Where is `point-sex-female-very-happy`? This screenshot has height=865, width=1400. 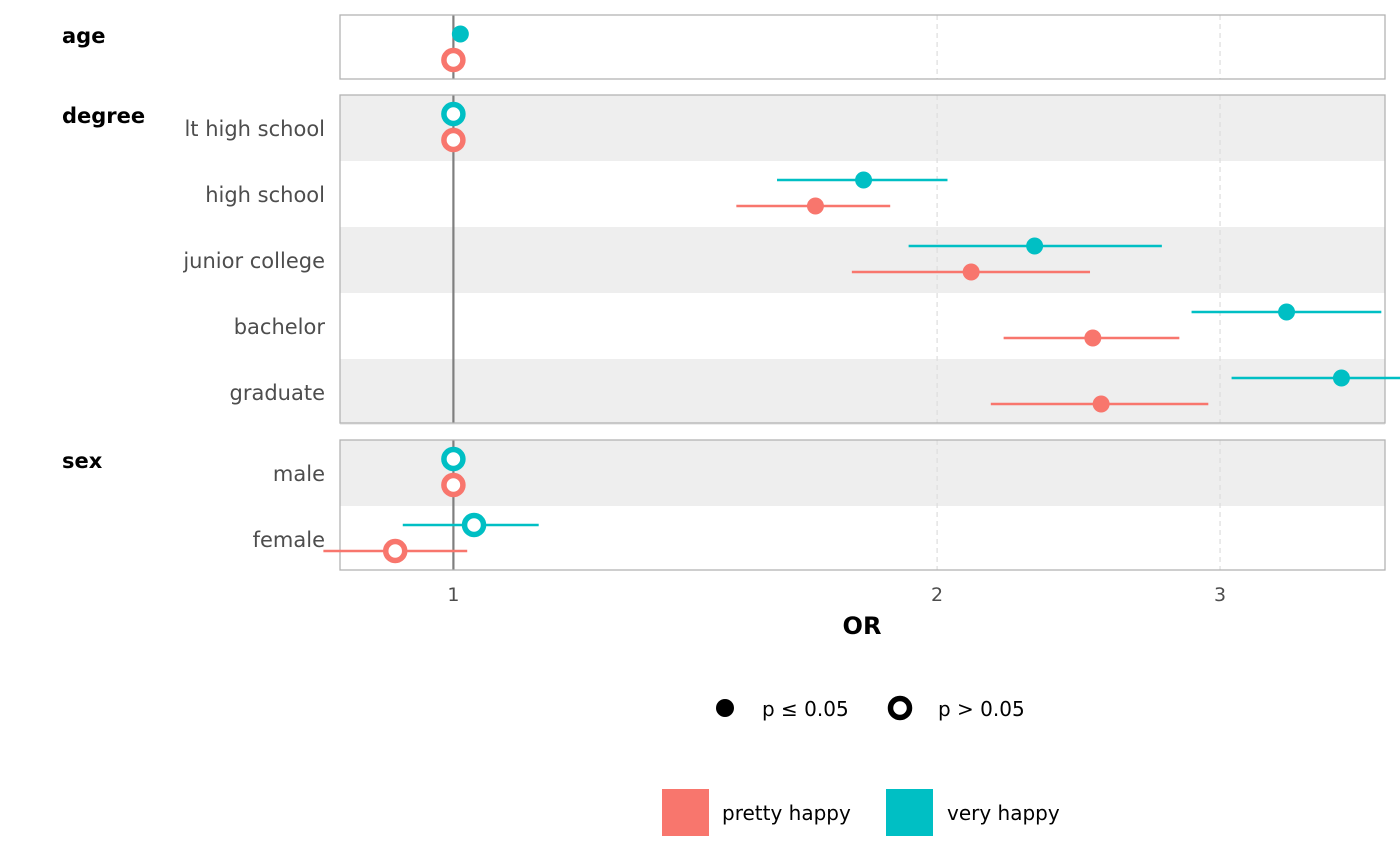 point-sex-female-very-happy is located at coordinates (470, 525).